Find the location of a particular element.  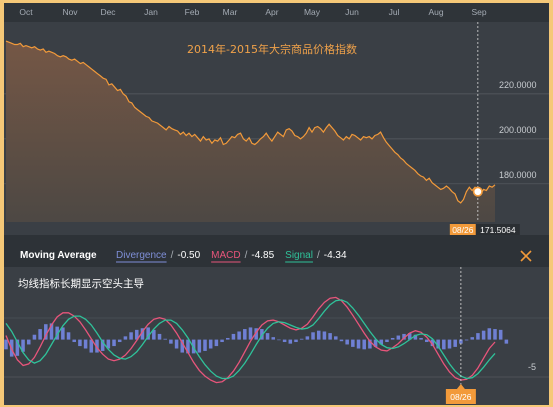

legend-macd-value: -4.85 is located at coordinates (262, 255).